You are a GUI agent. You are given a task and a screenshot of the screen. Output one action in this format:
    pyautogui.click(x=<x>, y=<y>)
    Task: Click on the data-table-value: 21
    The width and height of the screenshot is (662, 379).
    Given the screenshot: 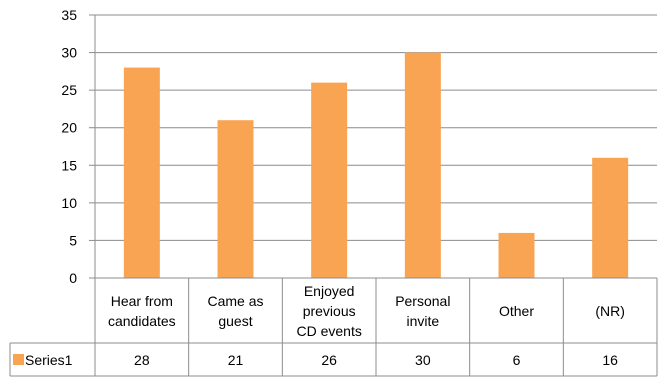 What is the action you would take?
    pyautogui.click(x=235, y=359)
    